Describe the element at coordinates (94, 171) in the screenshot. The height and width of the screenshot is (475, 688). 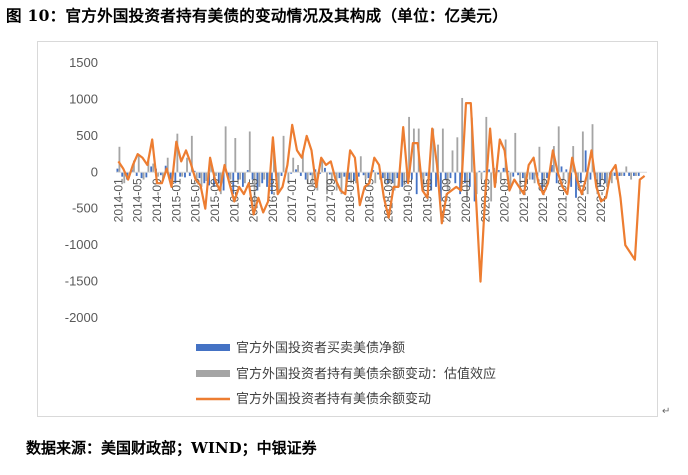
I see `y-tick-label: 0` at that location.